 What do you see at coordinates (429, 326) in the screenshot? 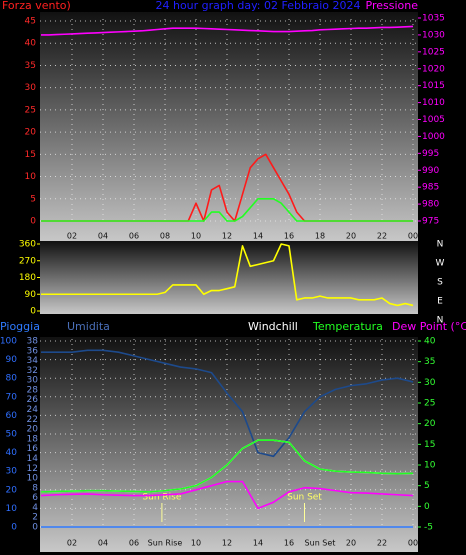
I see `legend-dewpoint: Dew Point (°C)` at bounding box center [429, 326].